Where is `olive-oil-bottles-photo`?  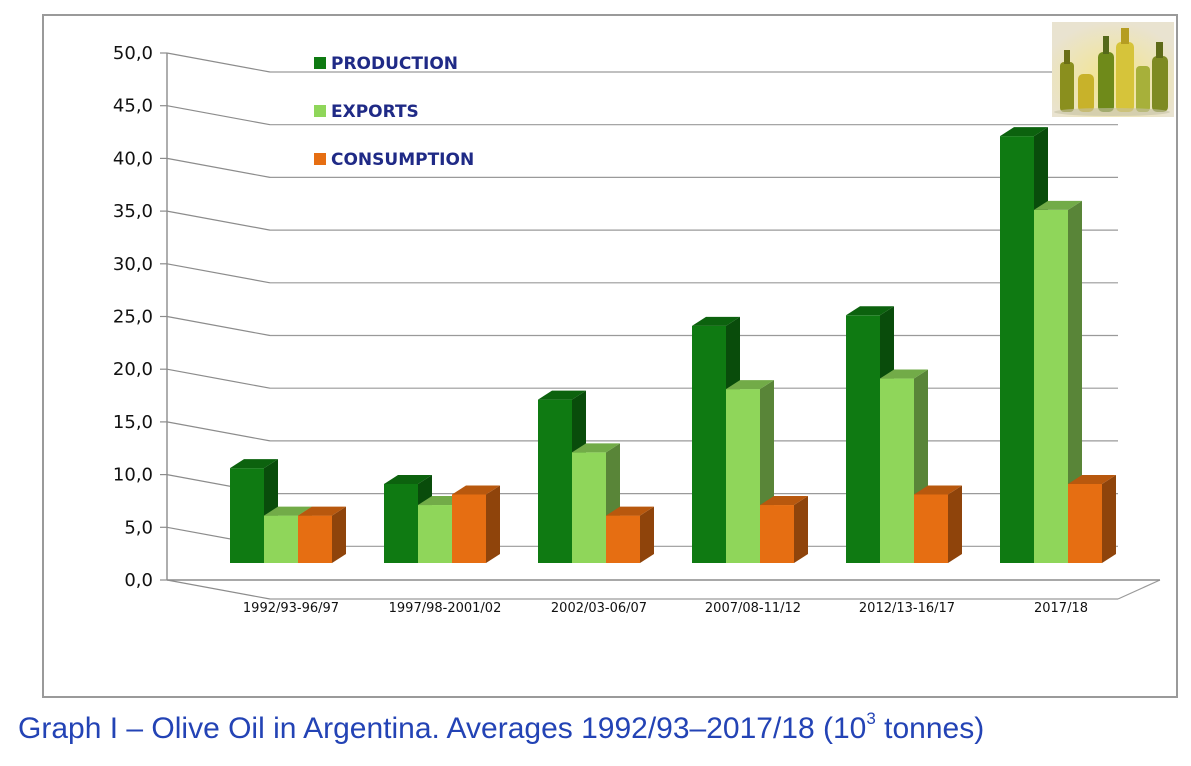
olive-oil-bottles-photo is located at coordinates (1113, 69).